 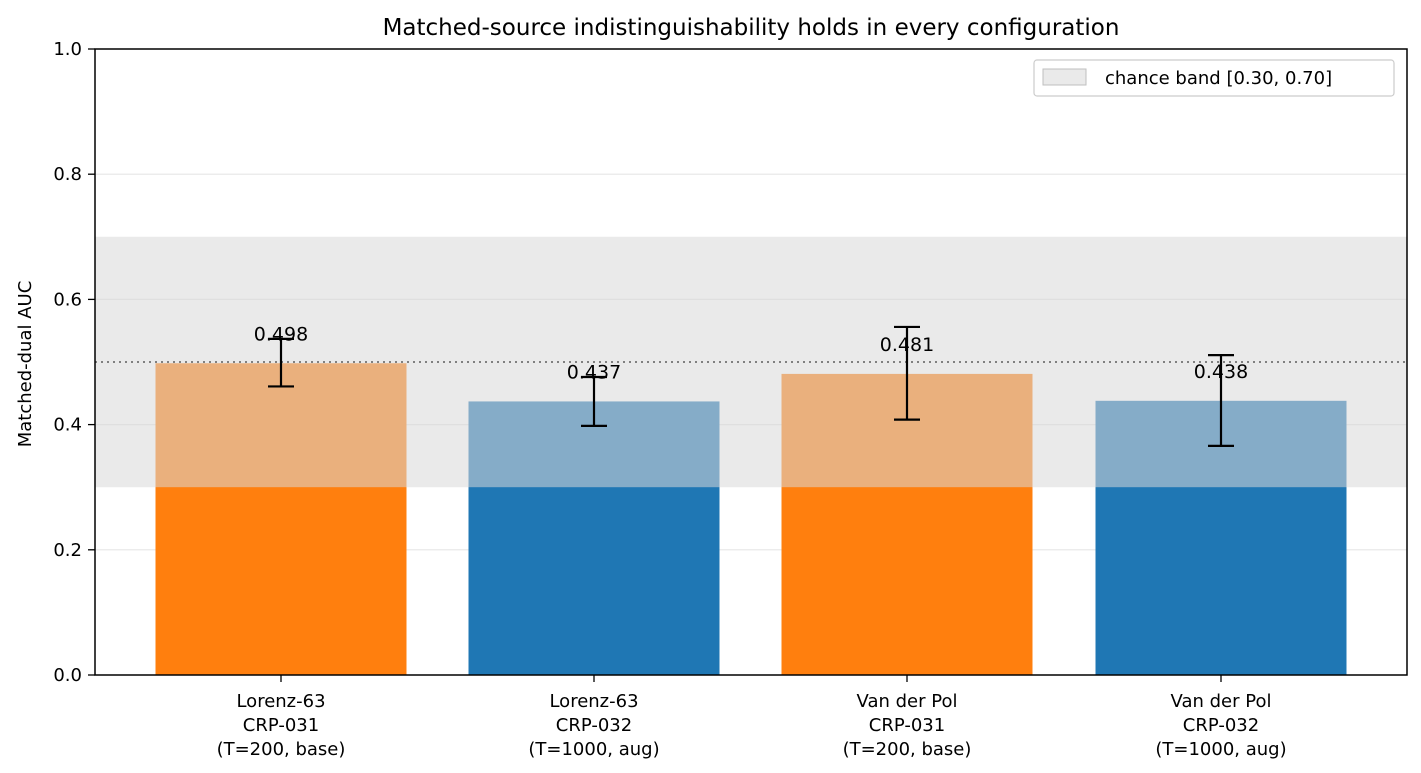 What do you see at coordinates (594, 372) in the screenshot?
I see `value-label-1: 0.437` at bounding box center [594, 372].